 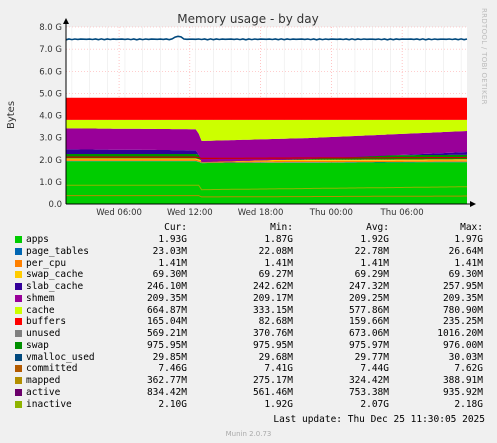 What do you see at coordinates (267, 187) in the screenshot?
I see `line-active` at bounding box center [267, 187].